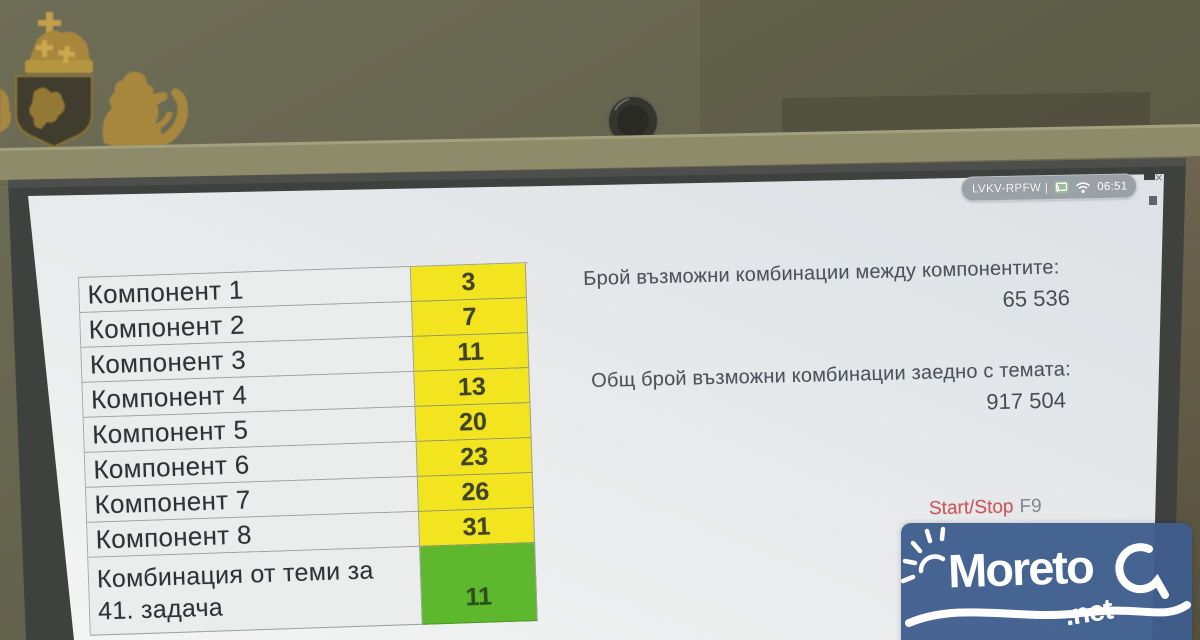 Image resolution: width=1200 pixels, height=640 pixels. I want to click on component-value: 3, so click(468, 282).